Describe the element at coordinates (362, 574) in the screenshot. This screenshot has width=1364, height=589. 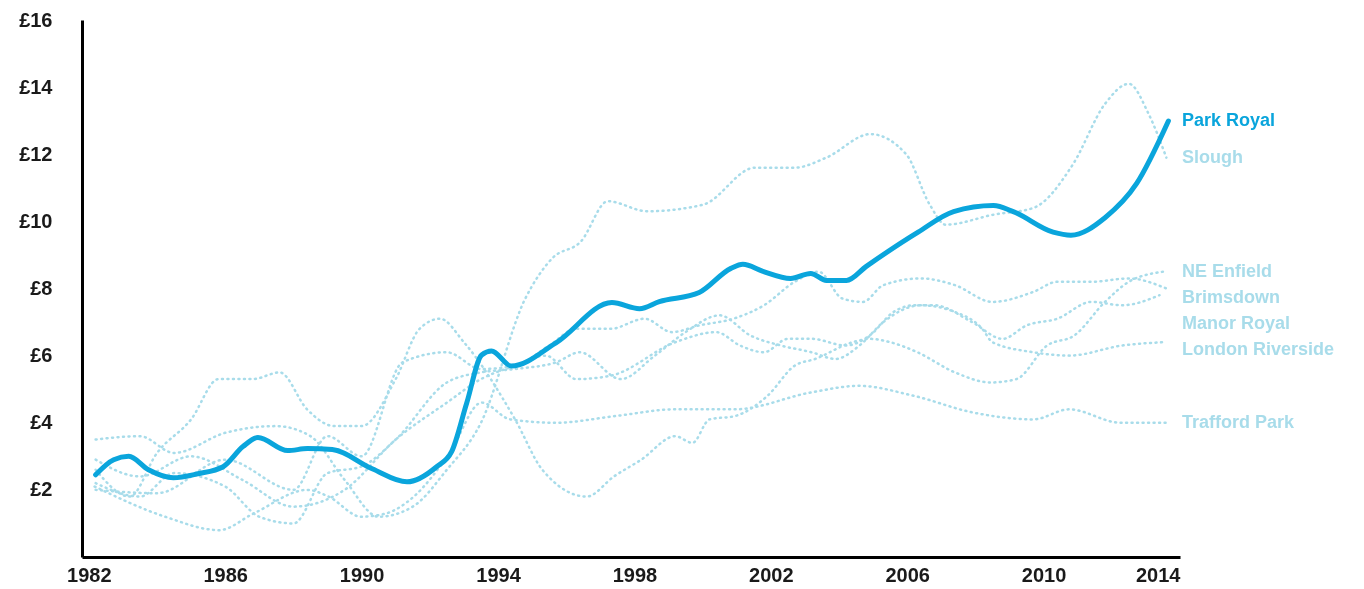
I see `x-tick-label: 1990` at that location.